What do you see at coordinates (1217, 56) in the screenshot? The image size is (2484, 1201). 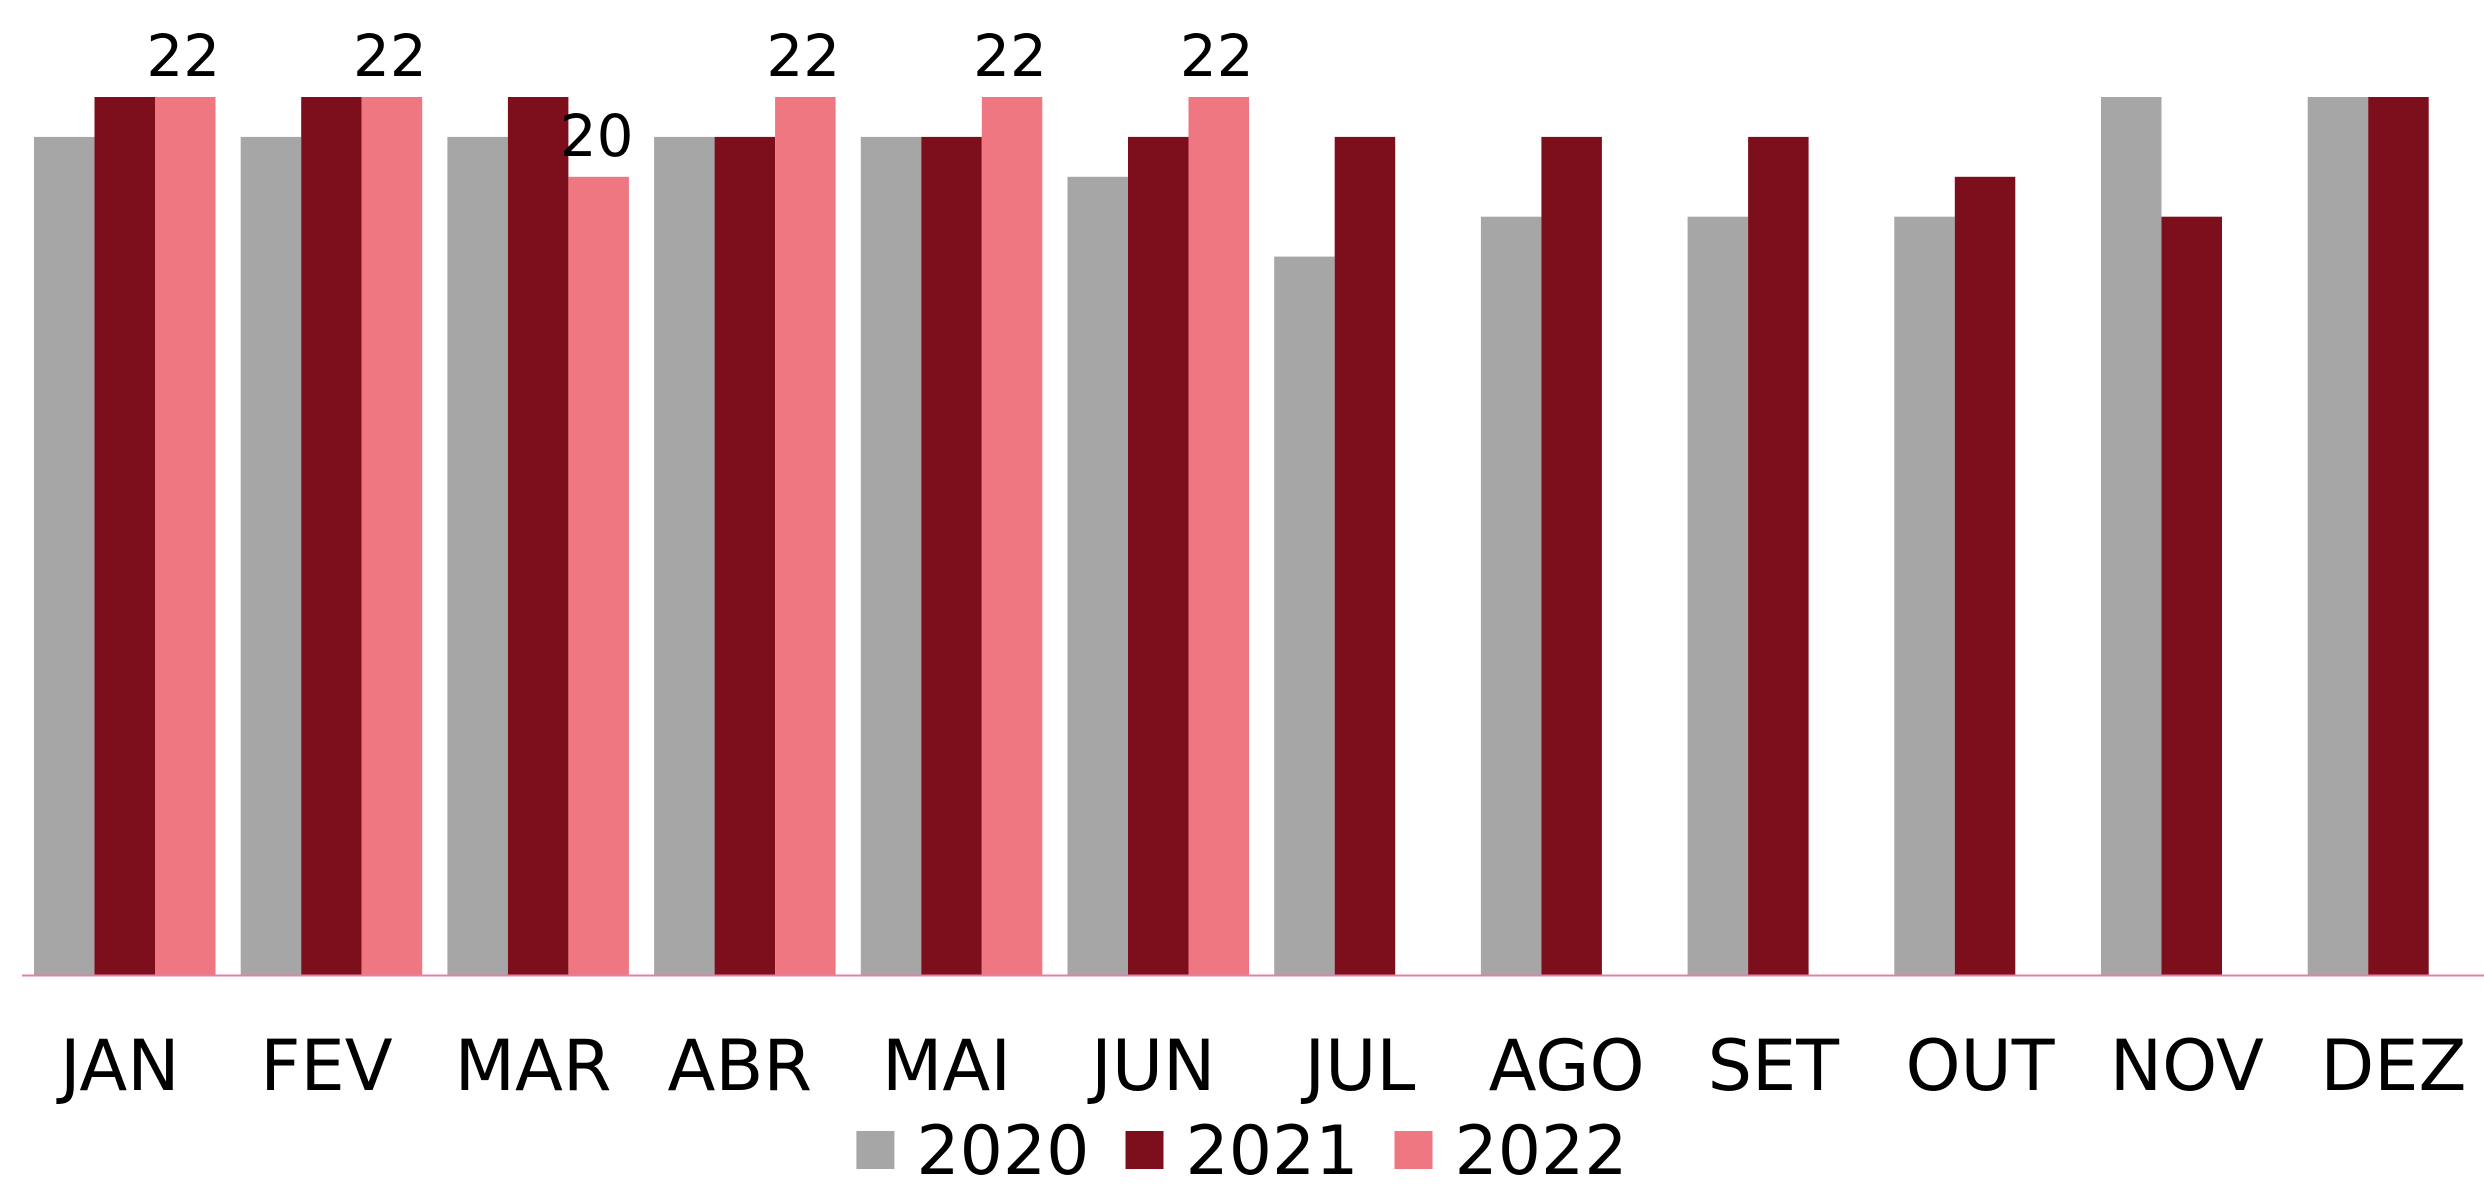 I see `data-label-2022-jun: 22` at bounding box center [1217, 56].